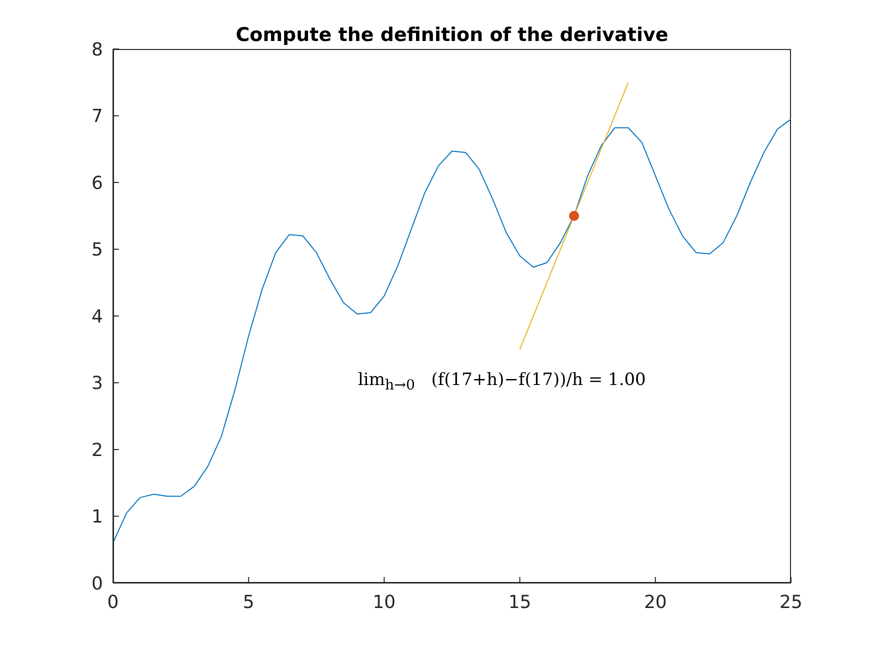  What do you see at coordinates (791, 602) in the screenshot?
I see `x-tick-label: 25` at bounding box center [791, 602].